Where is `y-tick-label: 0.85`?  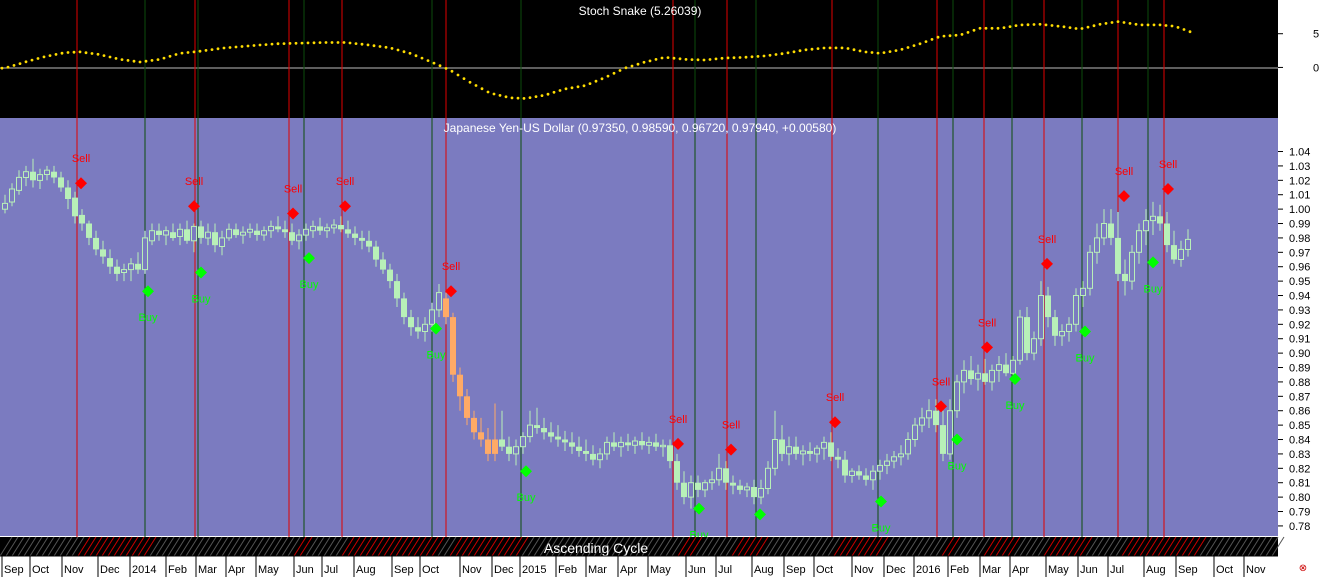 y-tick-label: 0.85 is located at coordinates (1299, 426).